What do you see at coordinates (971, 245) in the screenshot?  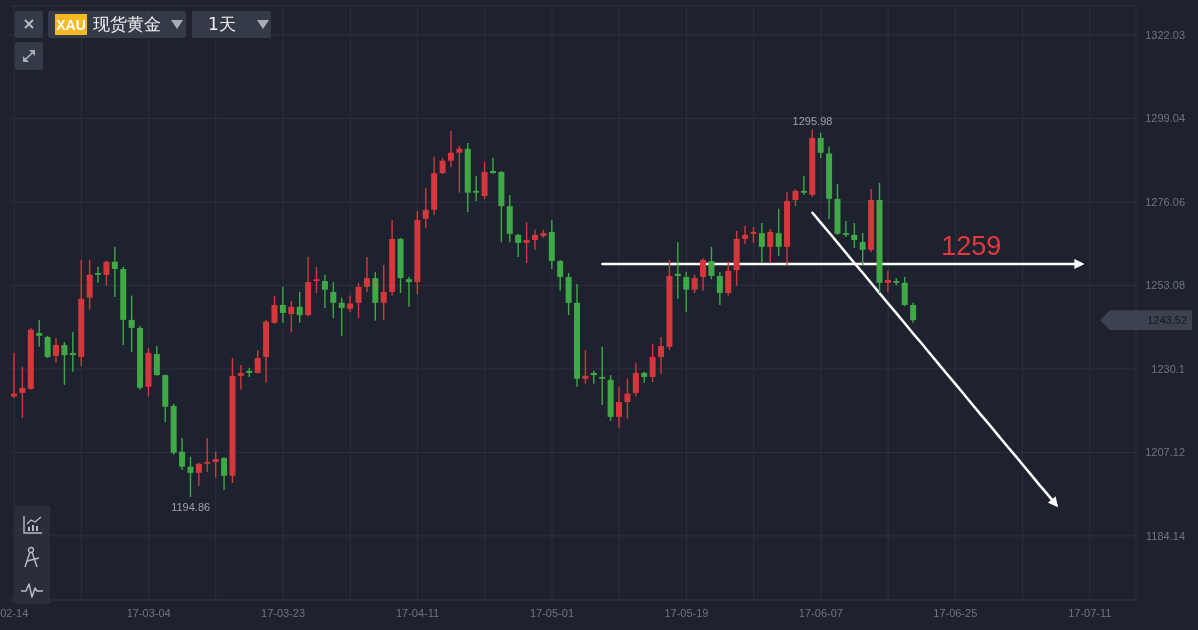 I see `annotation: 1259` at bounding box center [971, 245].